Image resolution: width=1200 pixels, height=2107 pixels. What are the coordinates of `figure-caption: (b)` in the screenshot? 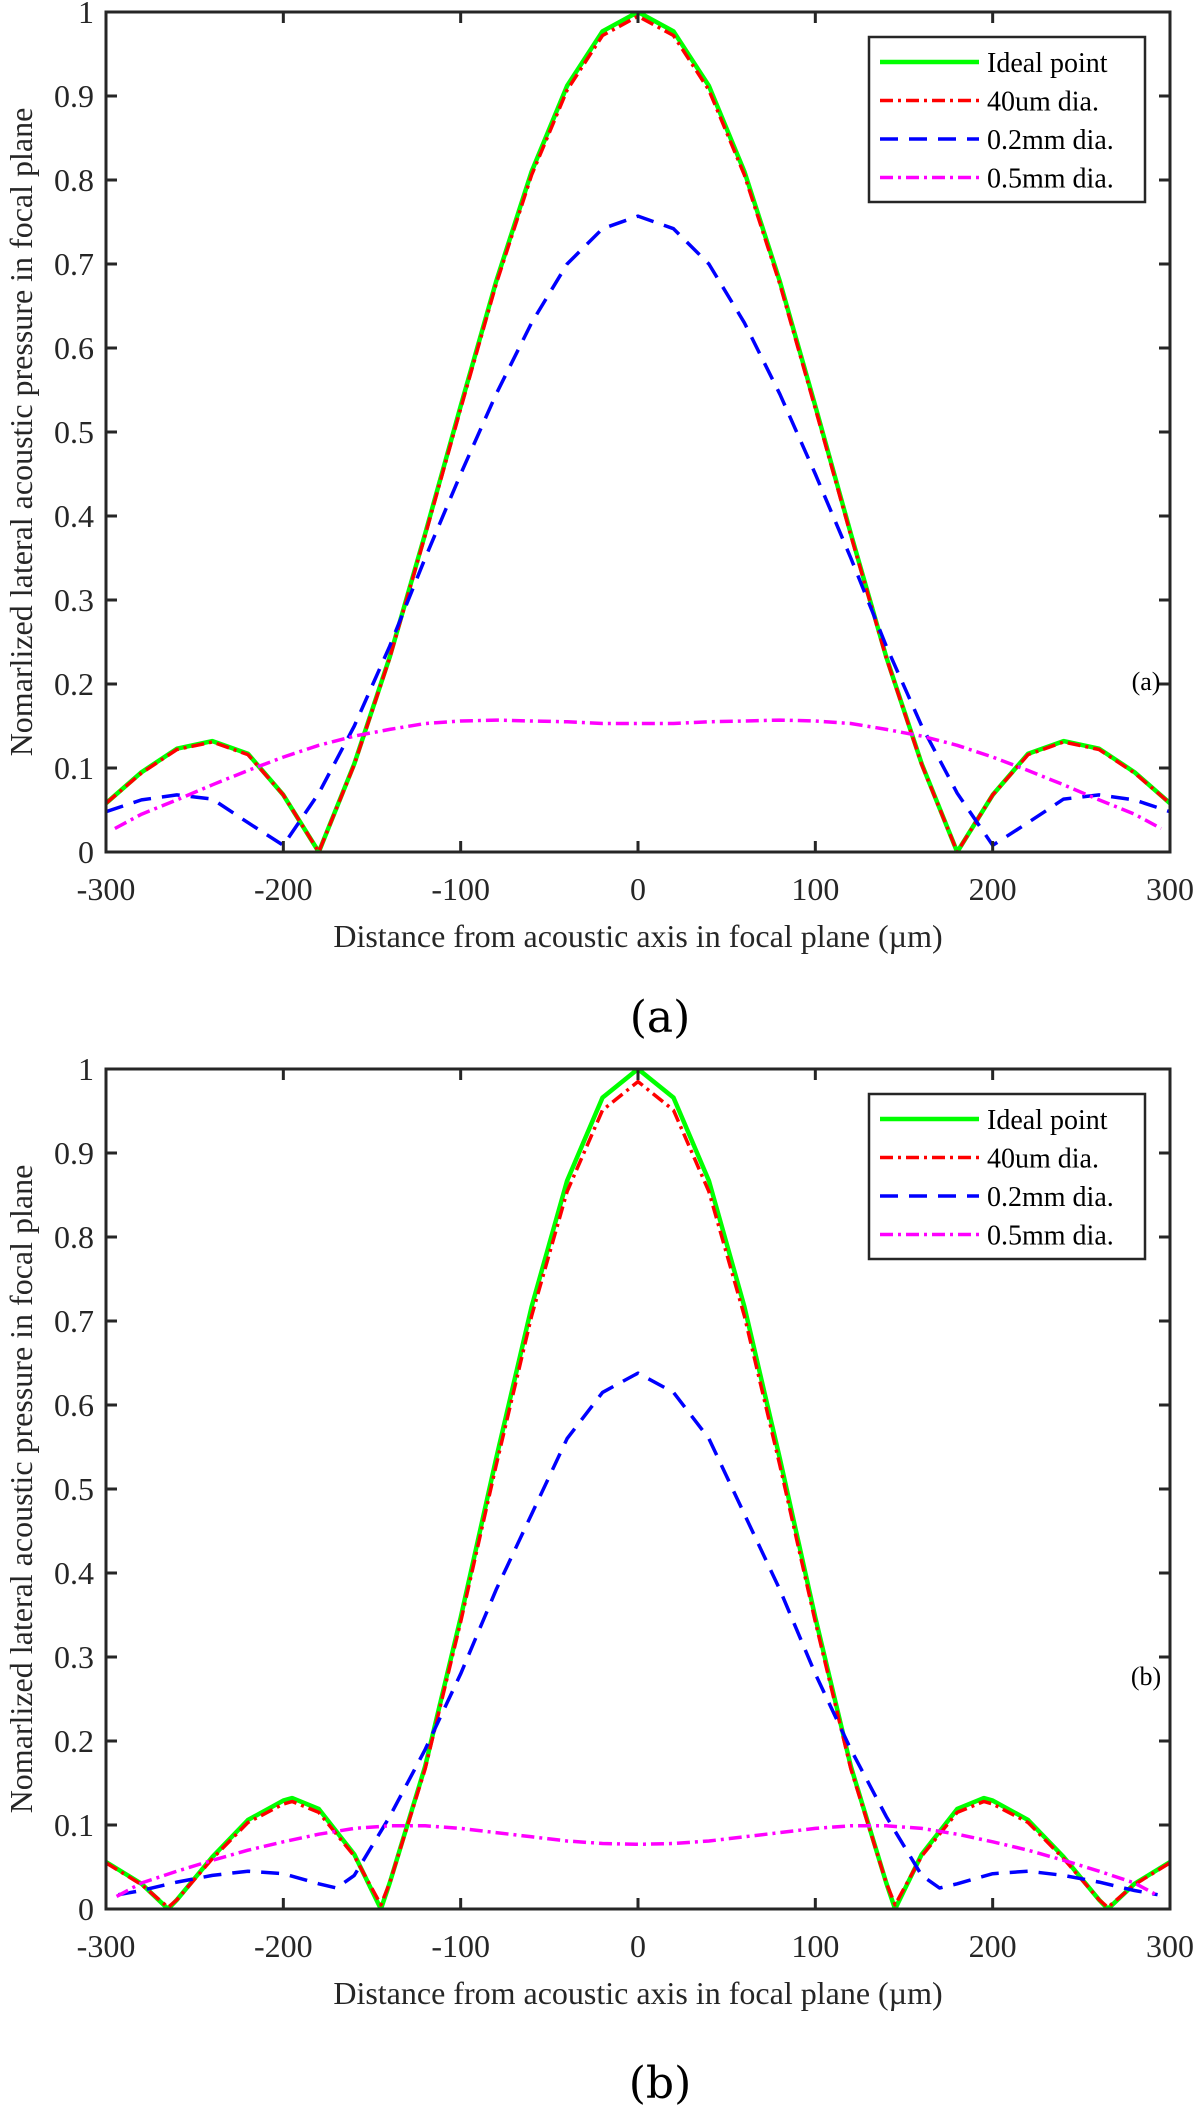 It's located at (660, 2082).